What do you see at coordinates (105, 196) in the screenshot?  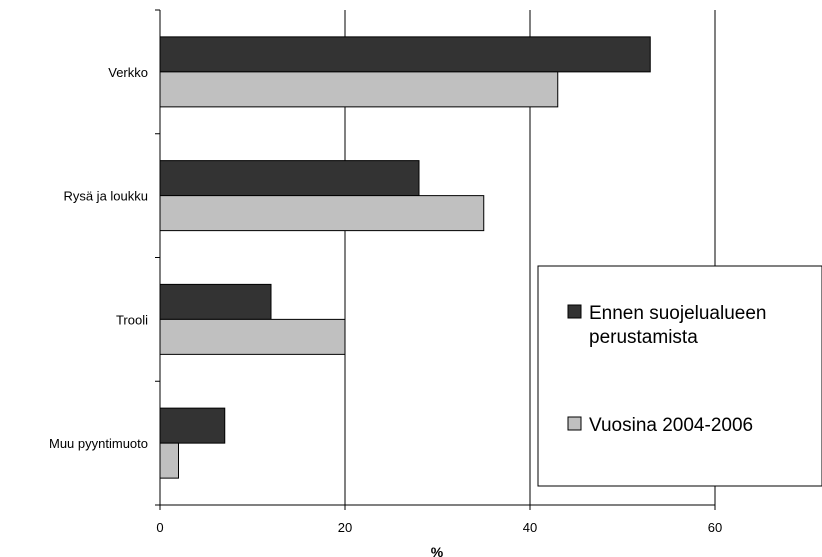 I see `category-label-1: Rysä ja loukku` at bounding box center [105, 196].